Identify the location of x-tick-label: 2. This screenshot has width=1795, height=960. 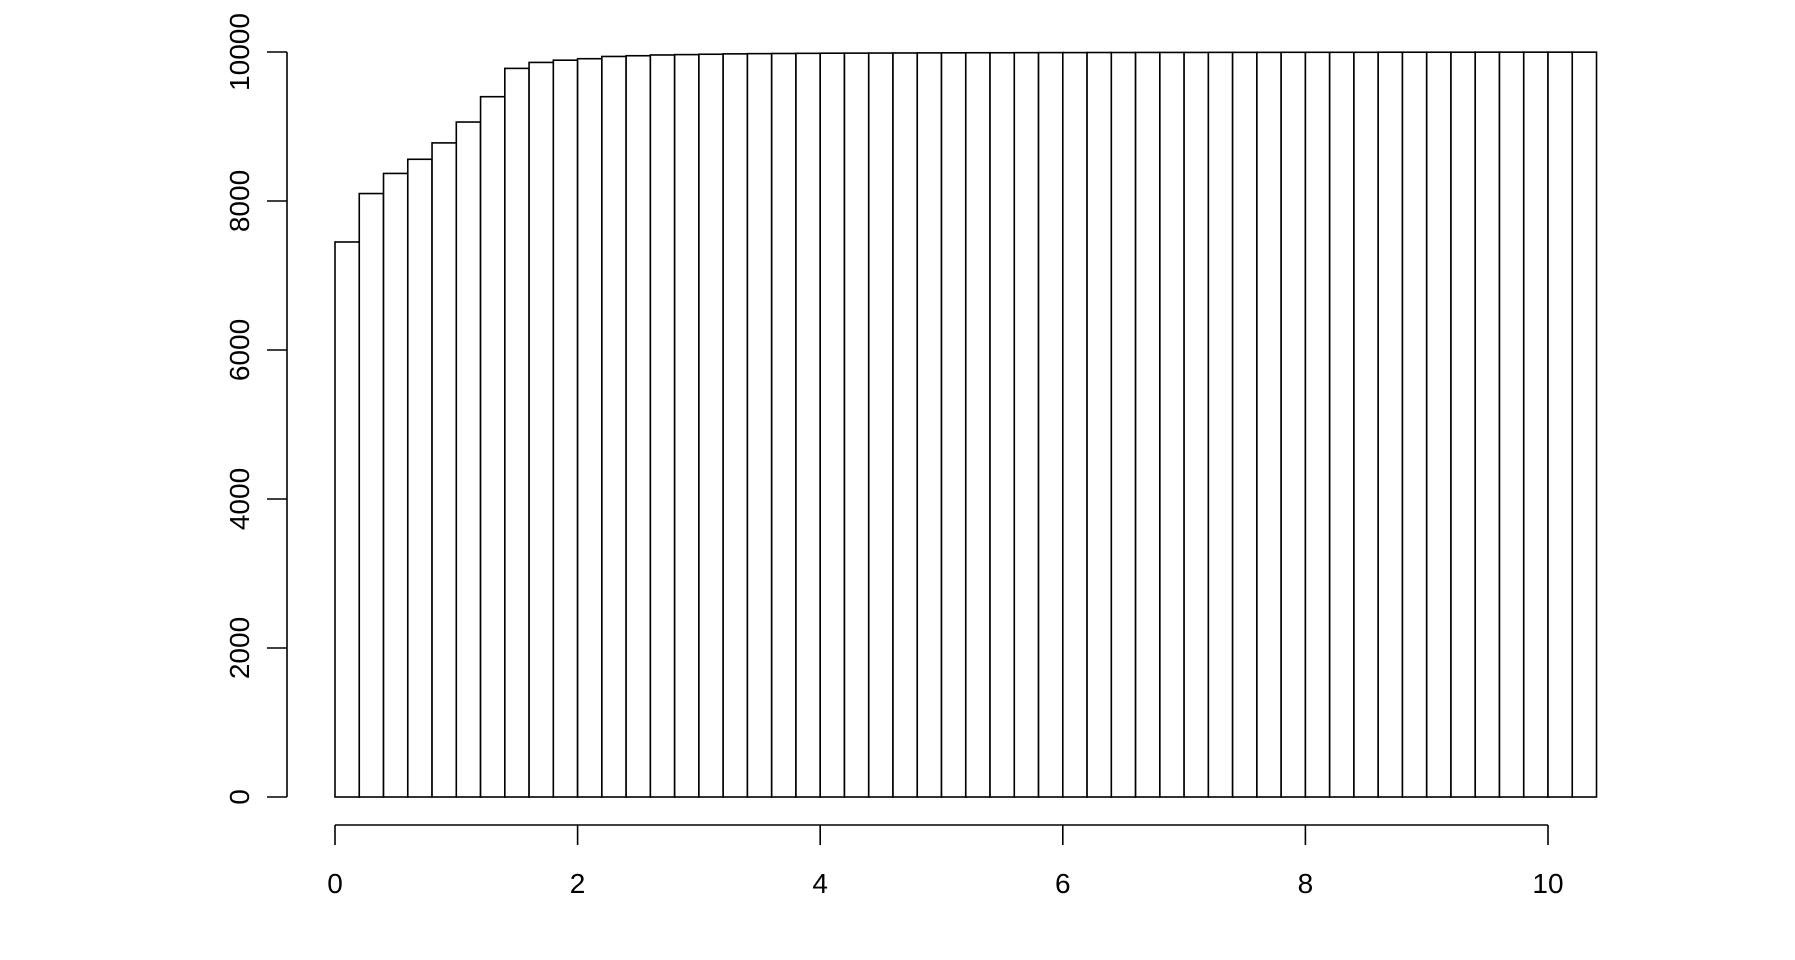
(578, 883).